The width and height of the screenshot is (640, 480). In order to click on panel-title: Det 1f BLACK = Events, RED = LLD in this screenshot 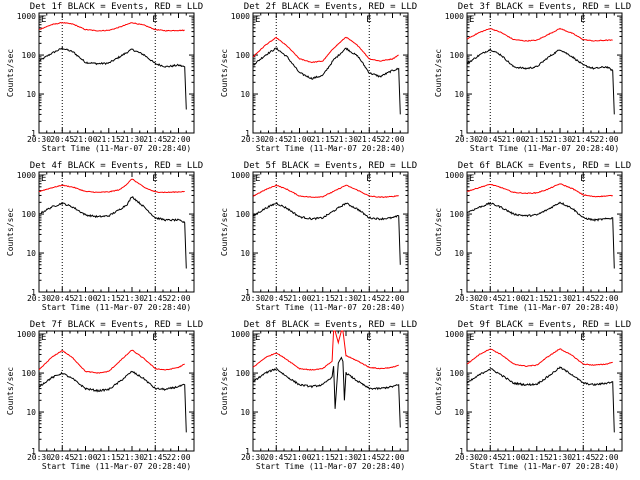, I will do `click(116, 7)`.